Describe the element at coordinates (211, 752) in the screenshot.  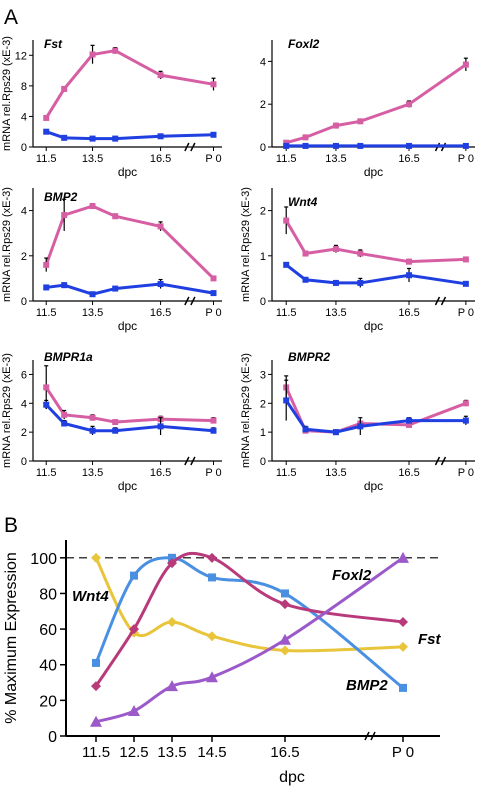
I see `x-tick-label: 14.5` at that location.